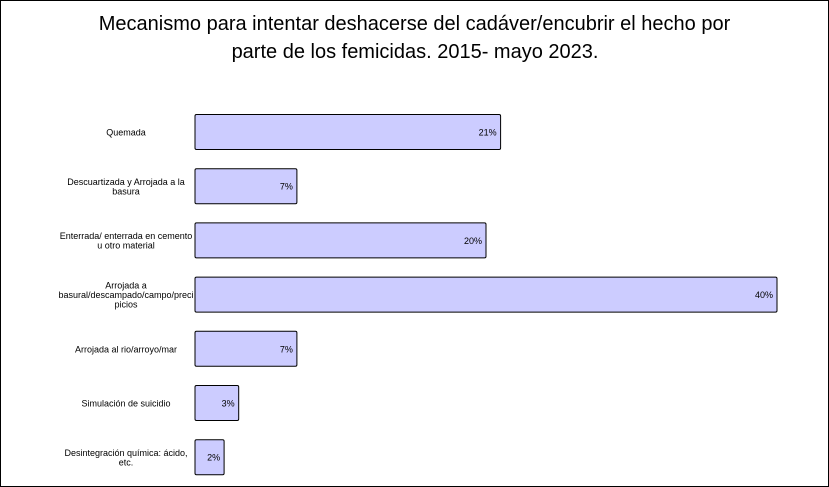 The height and width of the screenshot is (487, 829). I want to click on category-label-line: basural/descampado/campo/preci, so click(125, 295).